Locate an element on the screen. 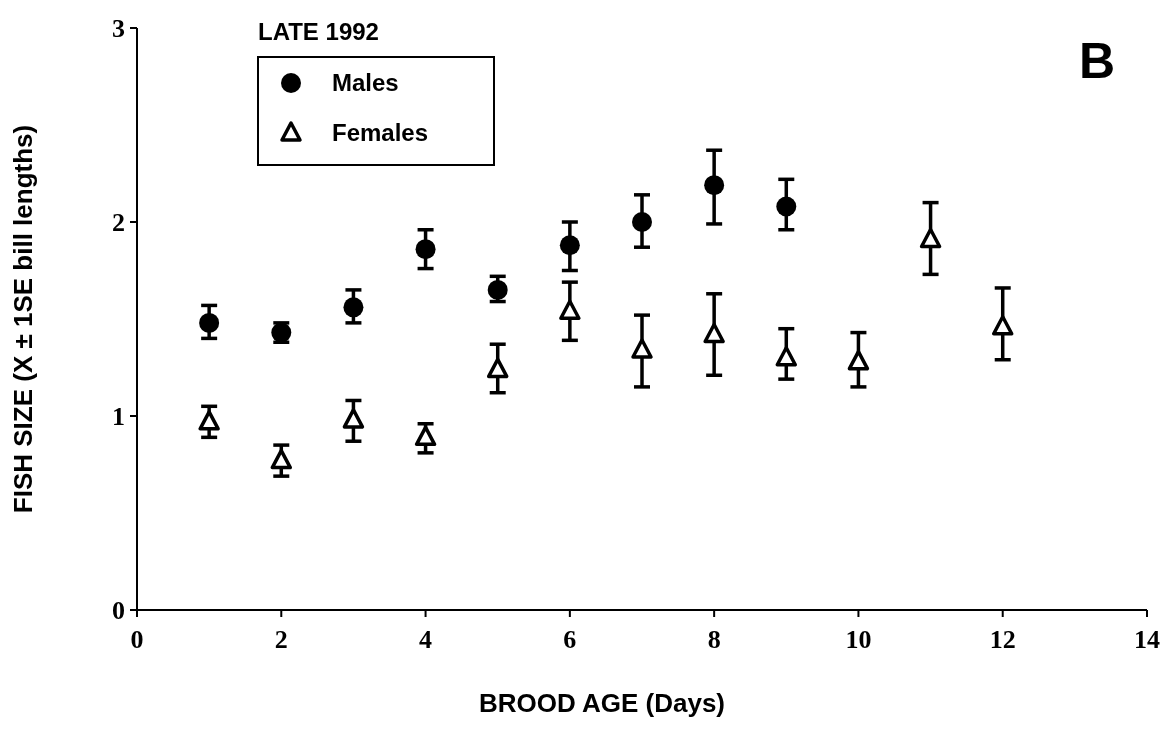 Image resolution: width=1169 pixels, height=739 pixels. x-axis-title: BROOD AGE (Days) is located at coordinates (602, 703).